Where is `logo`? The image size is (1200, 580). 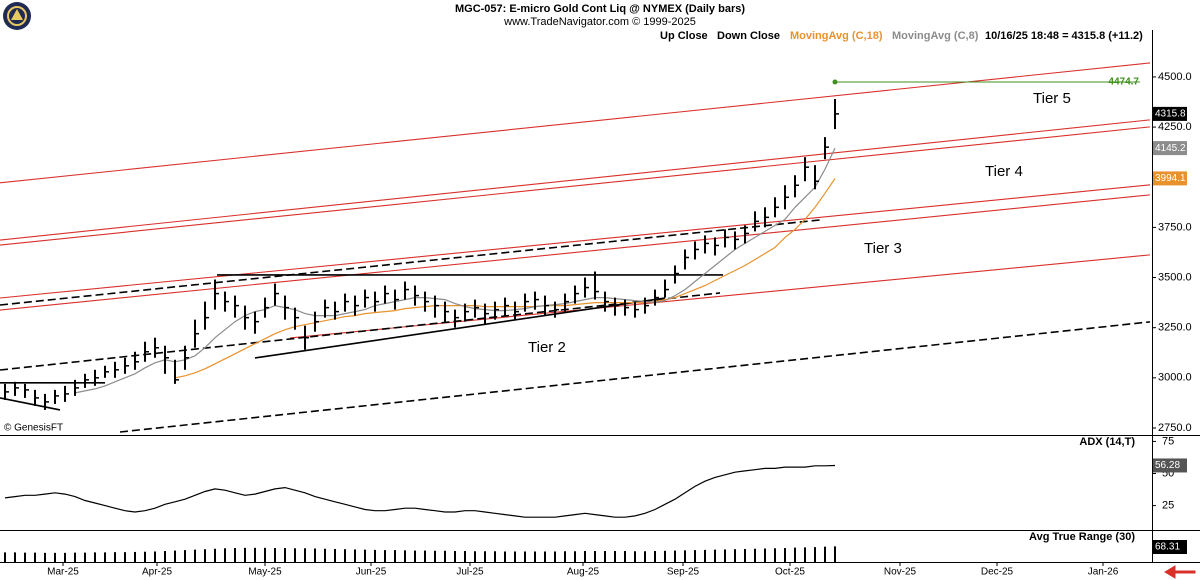
logo is located at coordinates (17, 16).